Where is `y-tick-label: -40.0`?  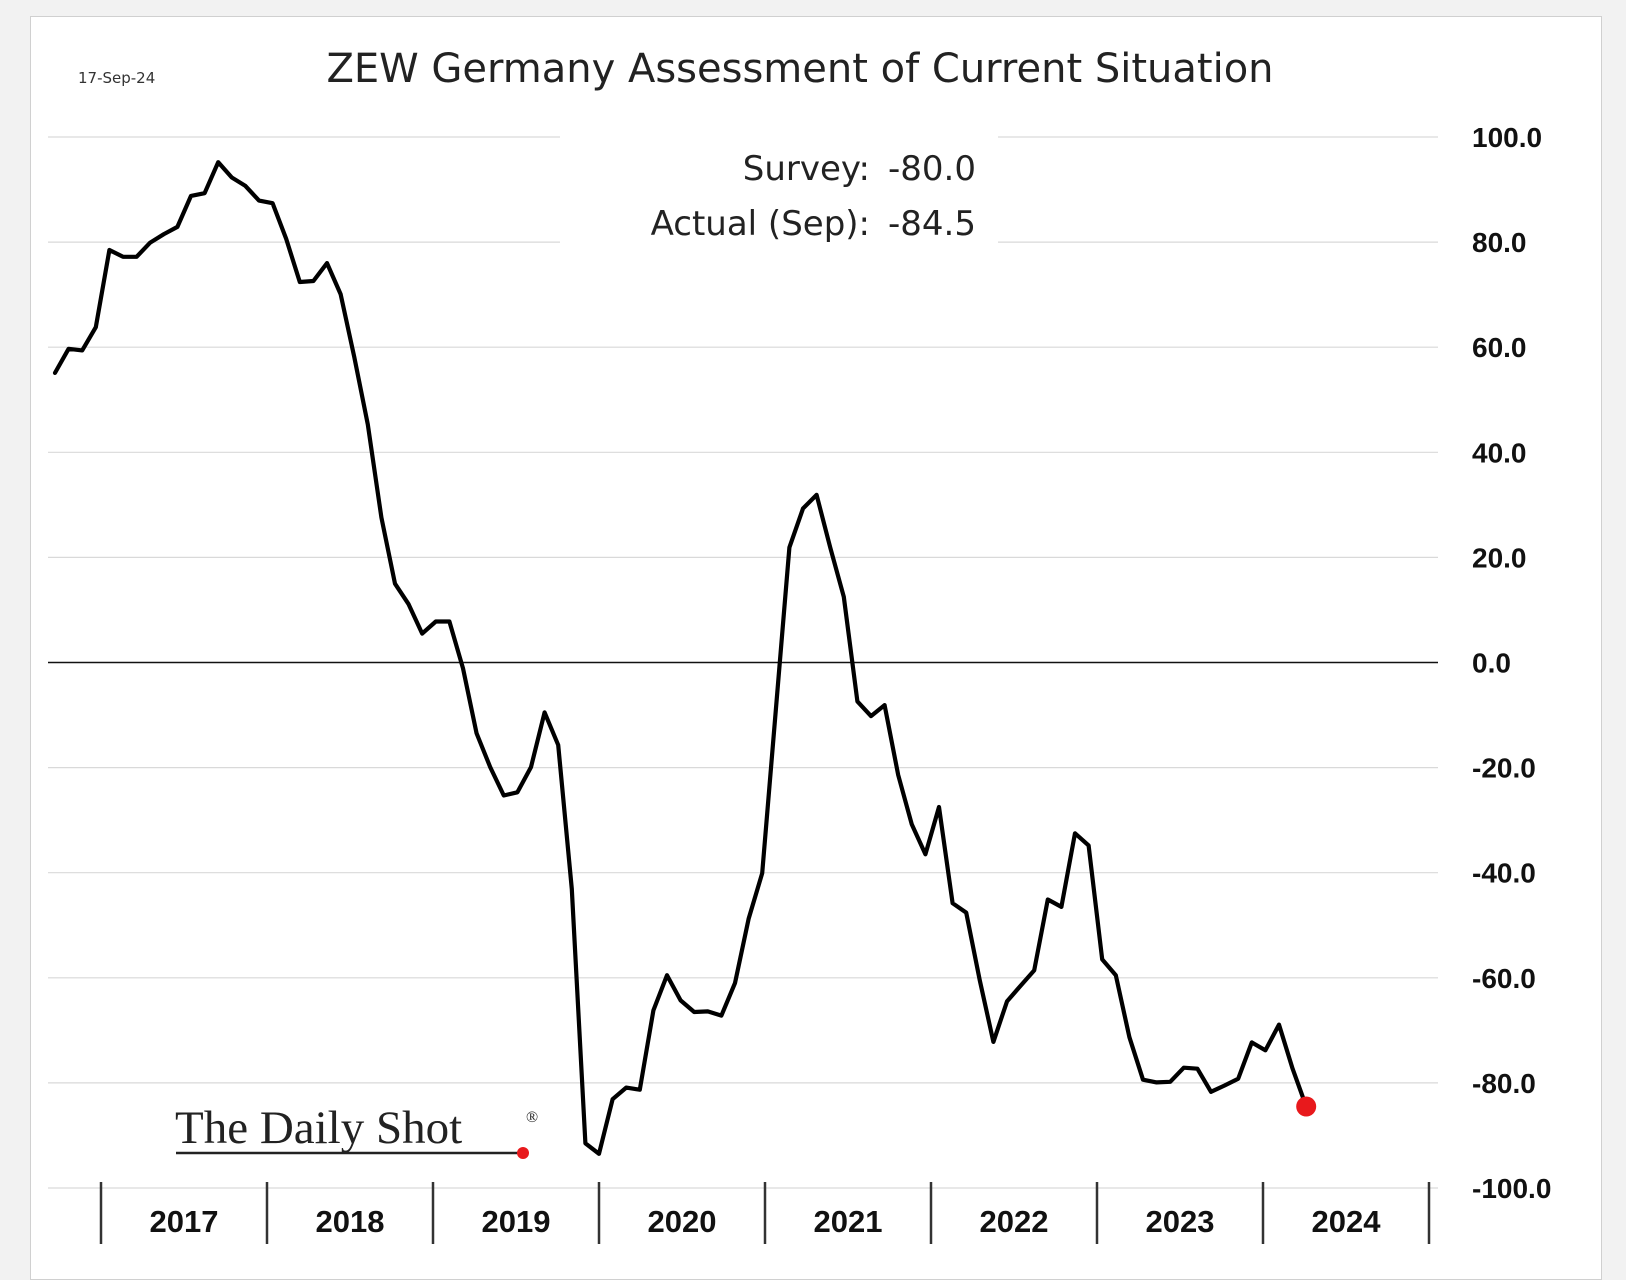 y-tick-label: -40.0 is located at coordinates (1504, 873).